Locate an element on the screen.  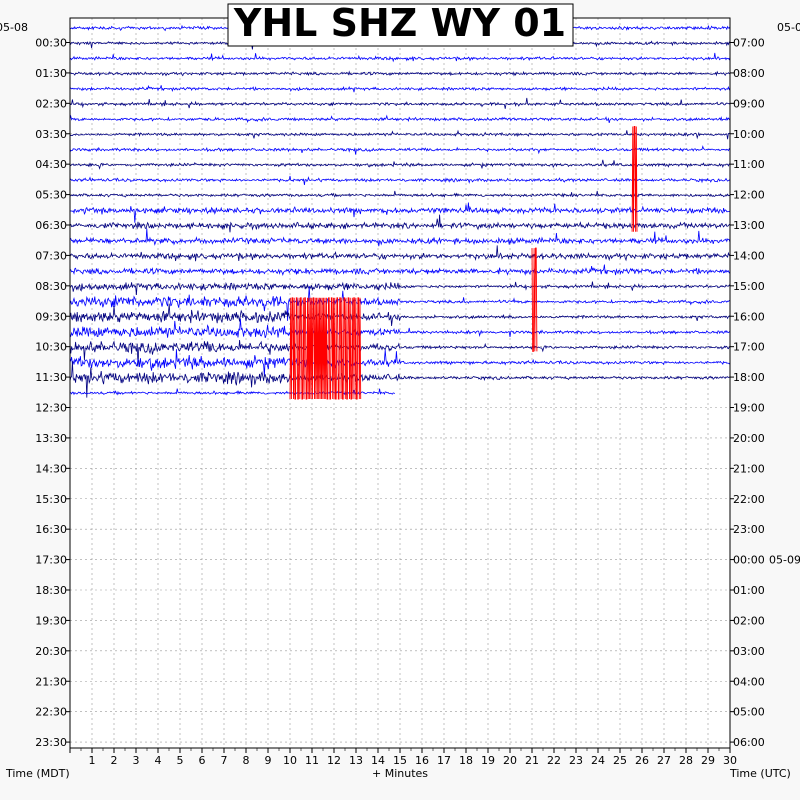
x-tick-label: 10 is located at coordinates (290, 760).